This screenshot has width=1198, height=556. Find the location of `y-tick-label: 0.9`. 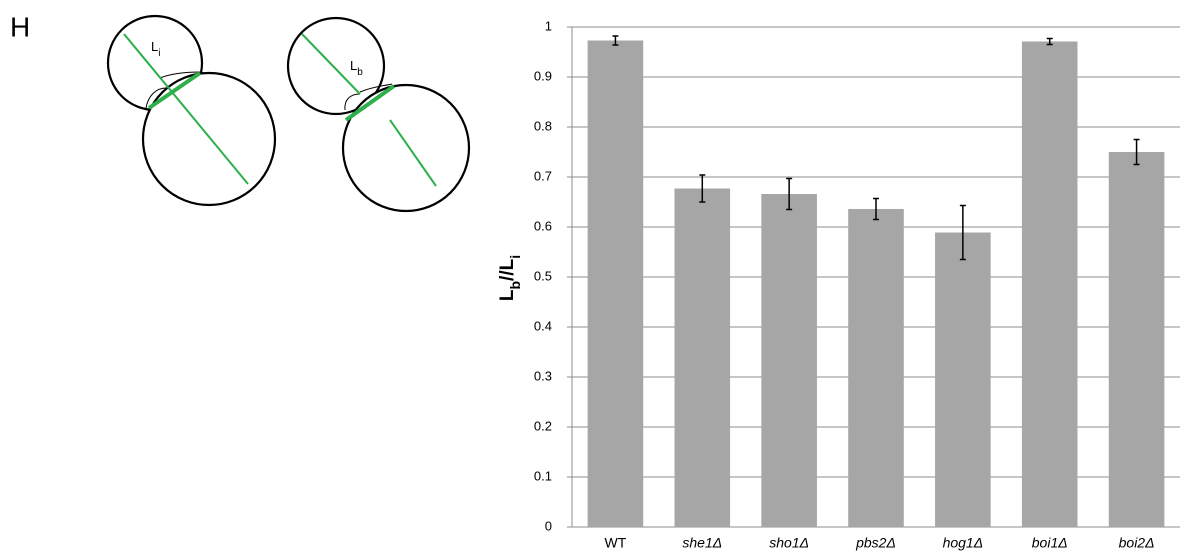

y-tick-label: 0.9 is located at coordinates (543, 75).